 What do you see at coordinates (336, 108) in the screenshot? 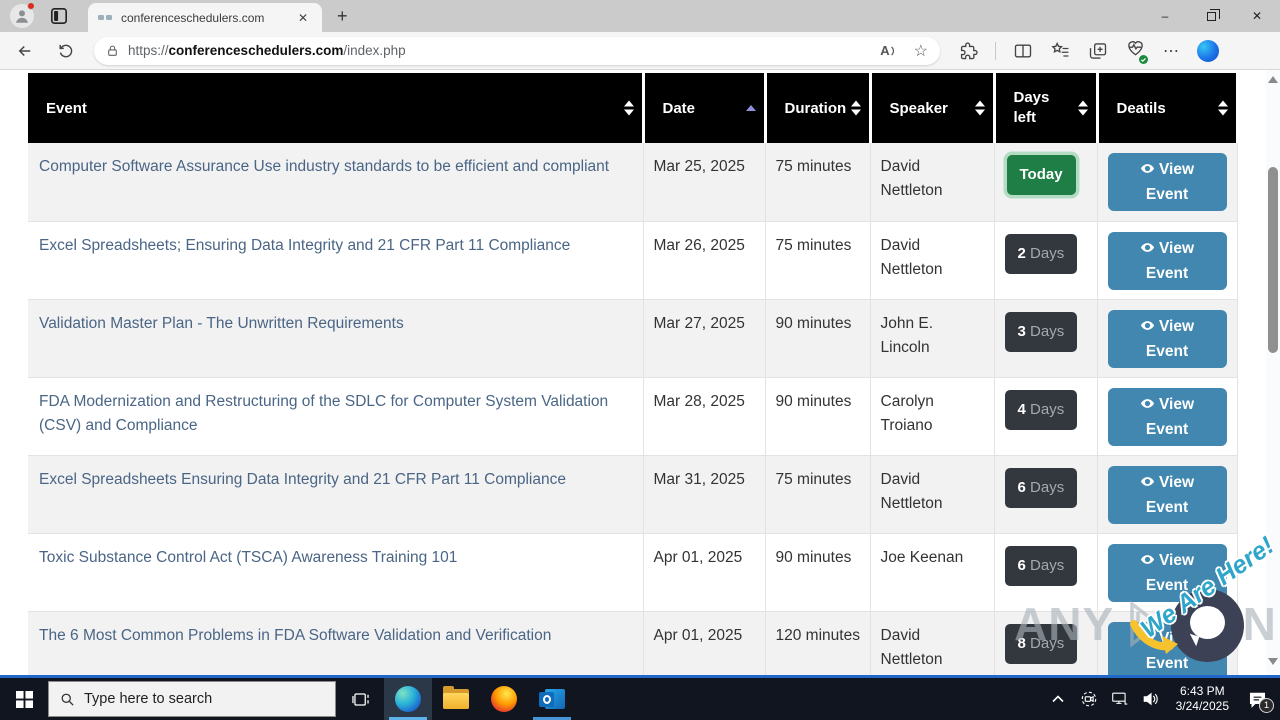
I see `column-header: Event` at bounding box center [336, 108].